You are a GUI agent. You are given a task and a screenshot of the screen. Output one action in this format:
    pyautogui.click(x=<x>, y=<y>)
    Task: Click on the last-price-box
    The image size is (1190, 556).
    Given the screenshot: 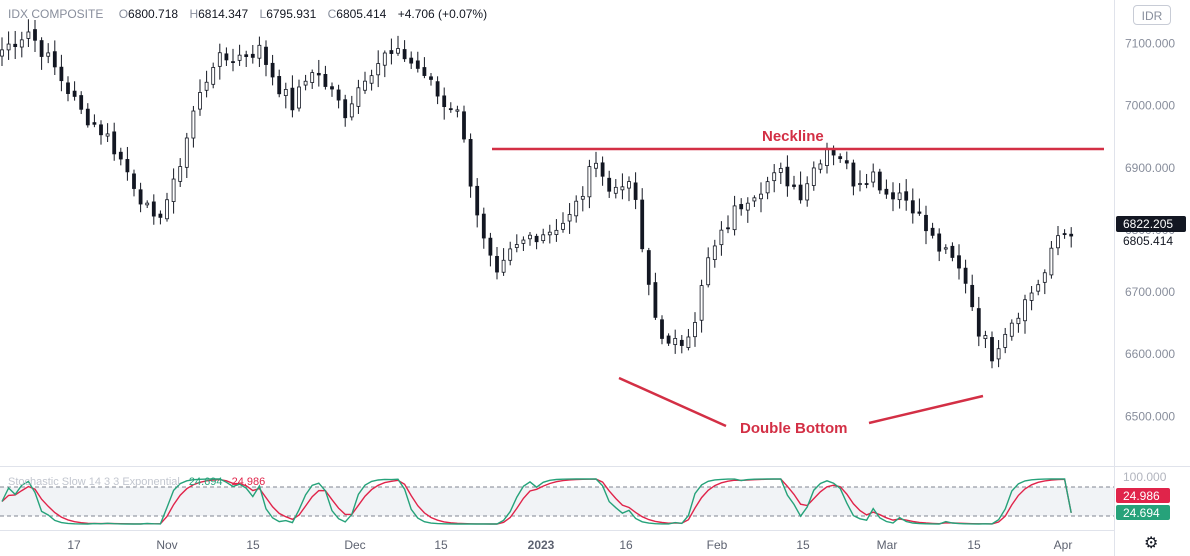 What is the action you would take?
    pyautogui.click(x=1151, y=224)
    